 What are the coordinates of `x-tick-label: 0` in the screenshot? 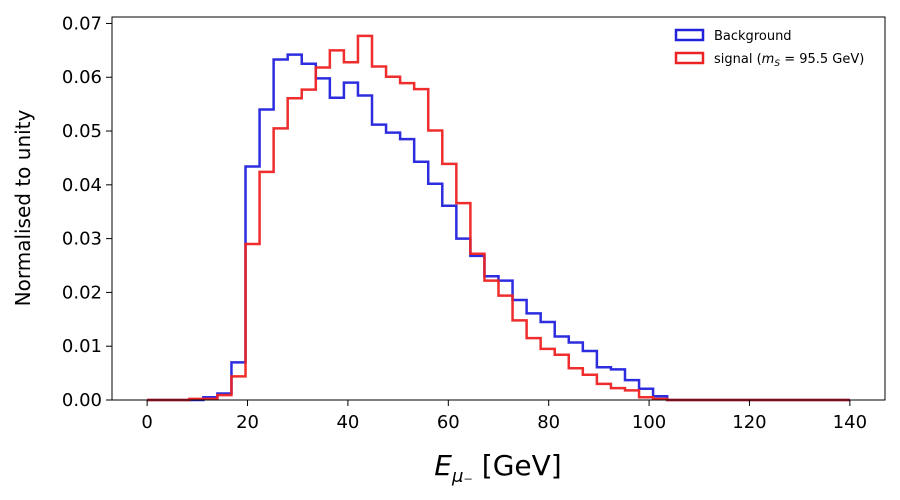 It's located at (146, 422).